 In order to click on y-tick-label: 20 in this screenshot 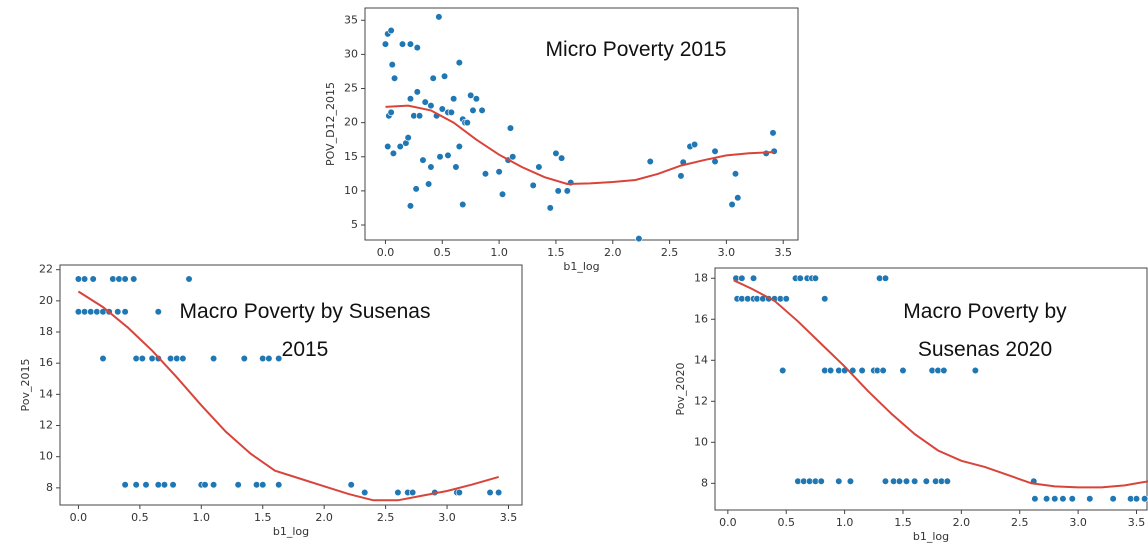, I will do `click(46, 300)`.